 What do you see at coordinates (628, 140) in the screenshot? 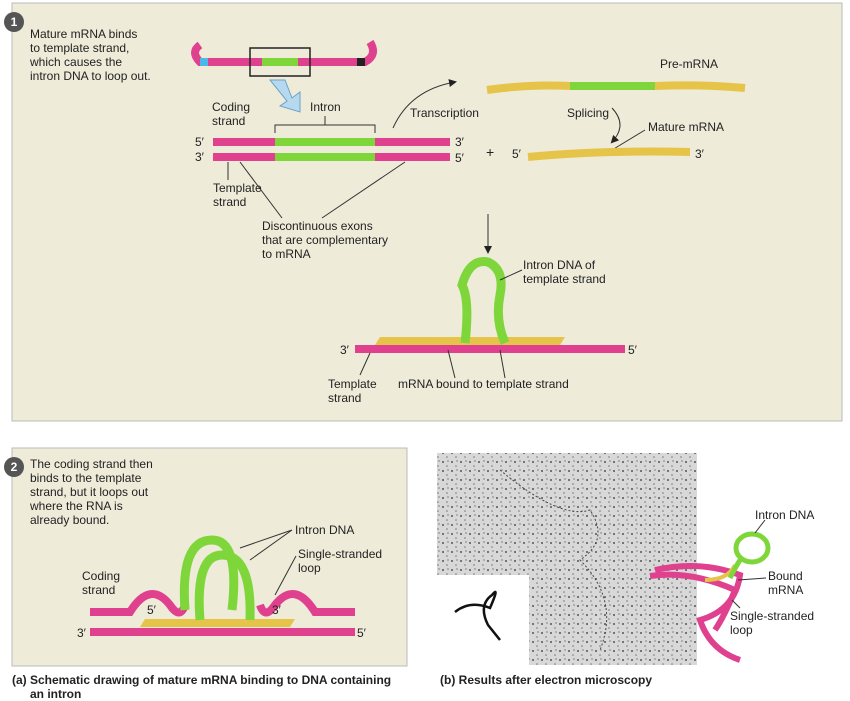
I see `leader` at bounding box center [628, 140].